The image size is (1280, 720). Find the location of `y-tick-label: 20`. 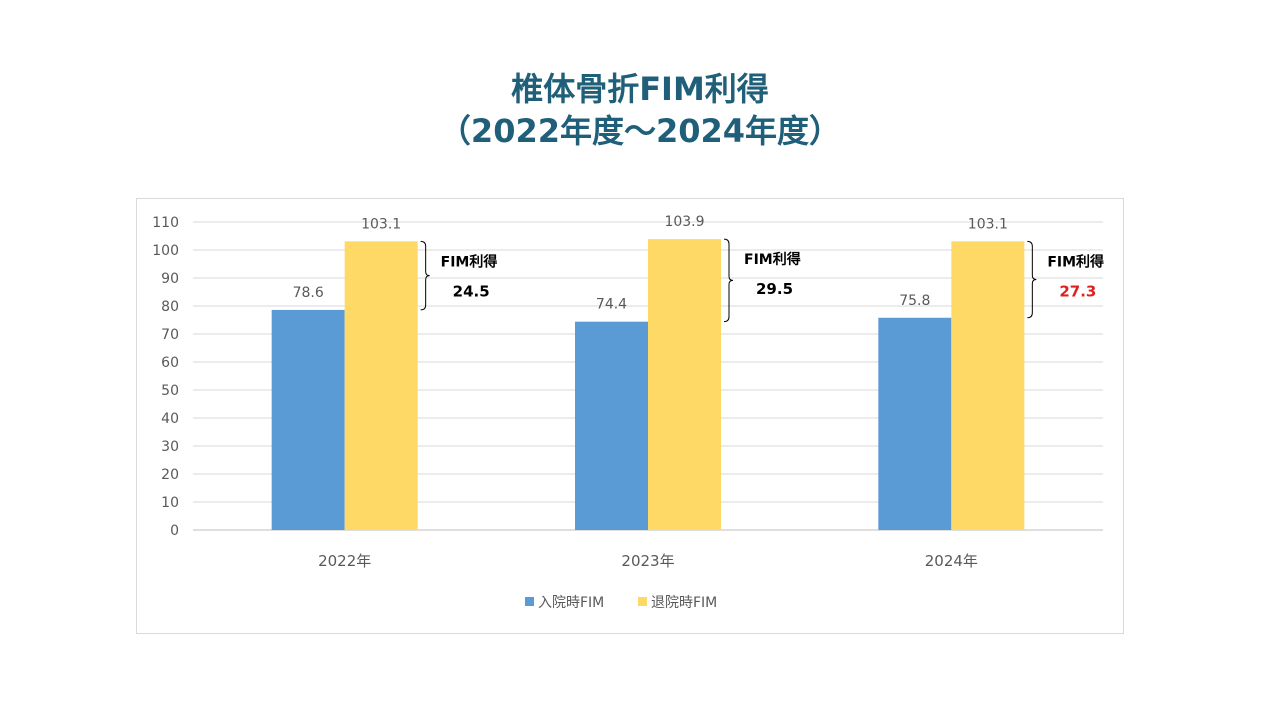

y-tick-label: 20 is located at coordinates (170, 475).